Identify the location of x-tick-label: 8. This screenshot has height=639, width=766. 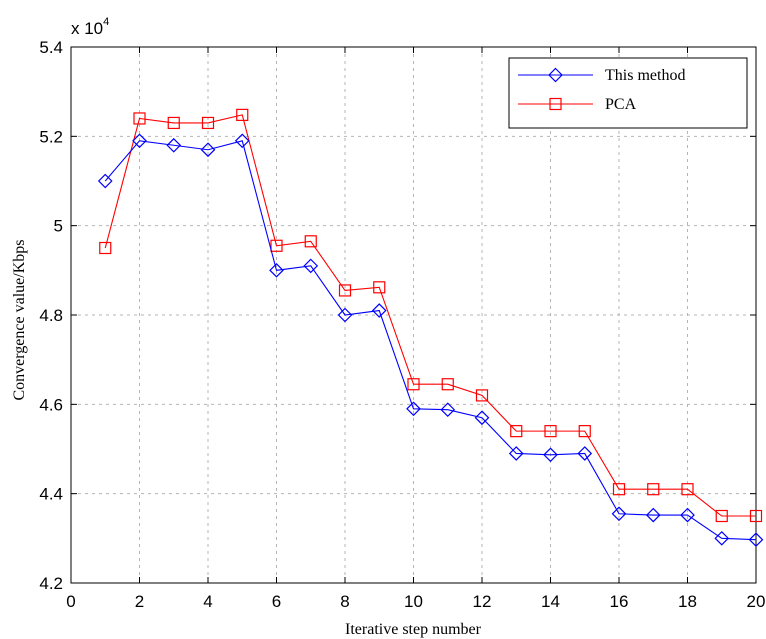
(344, 601).